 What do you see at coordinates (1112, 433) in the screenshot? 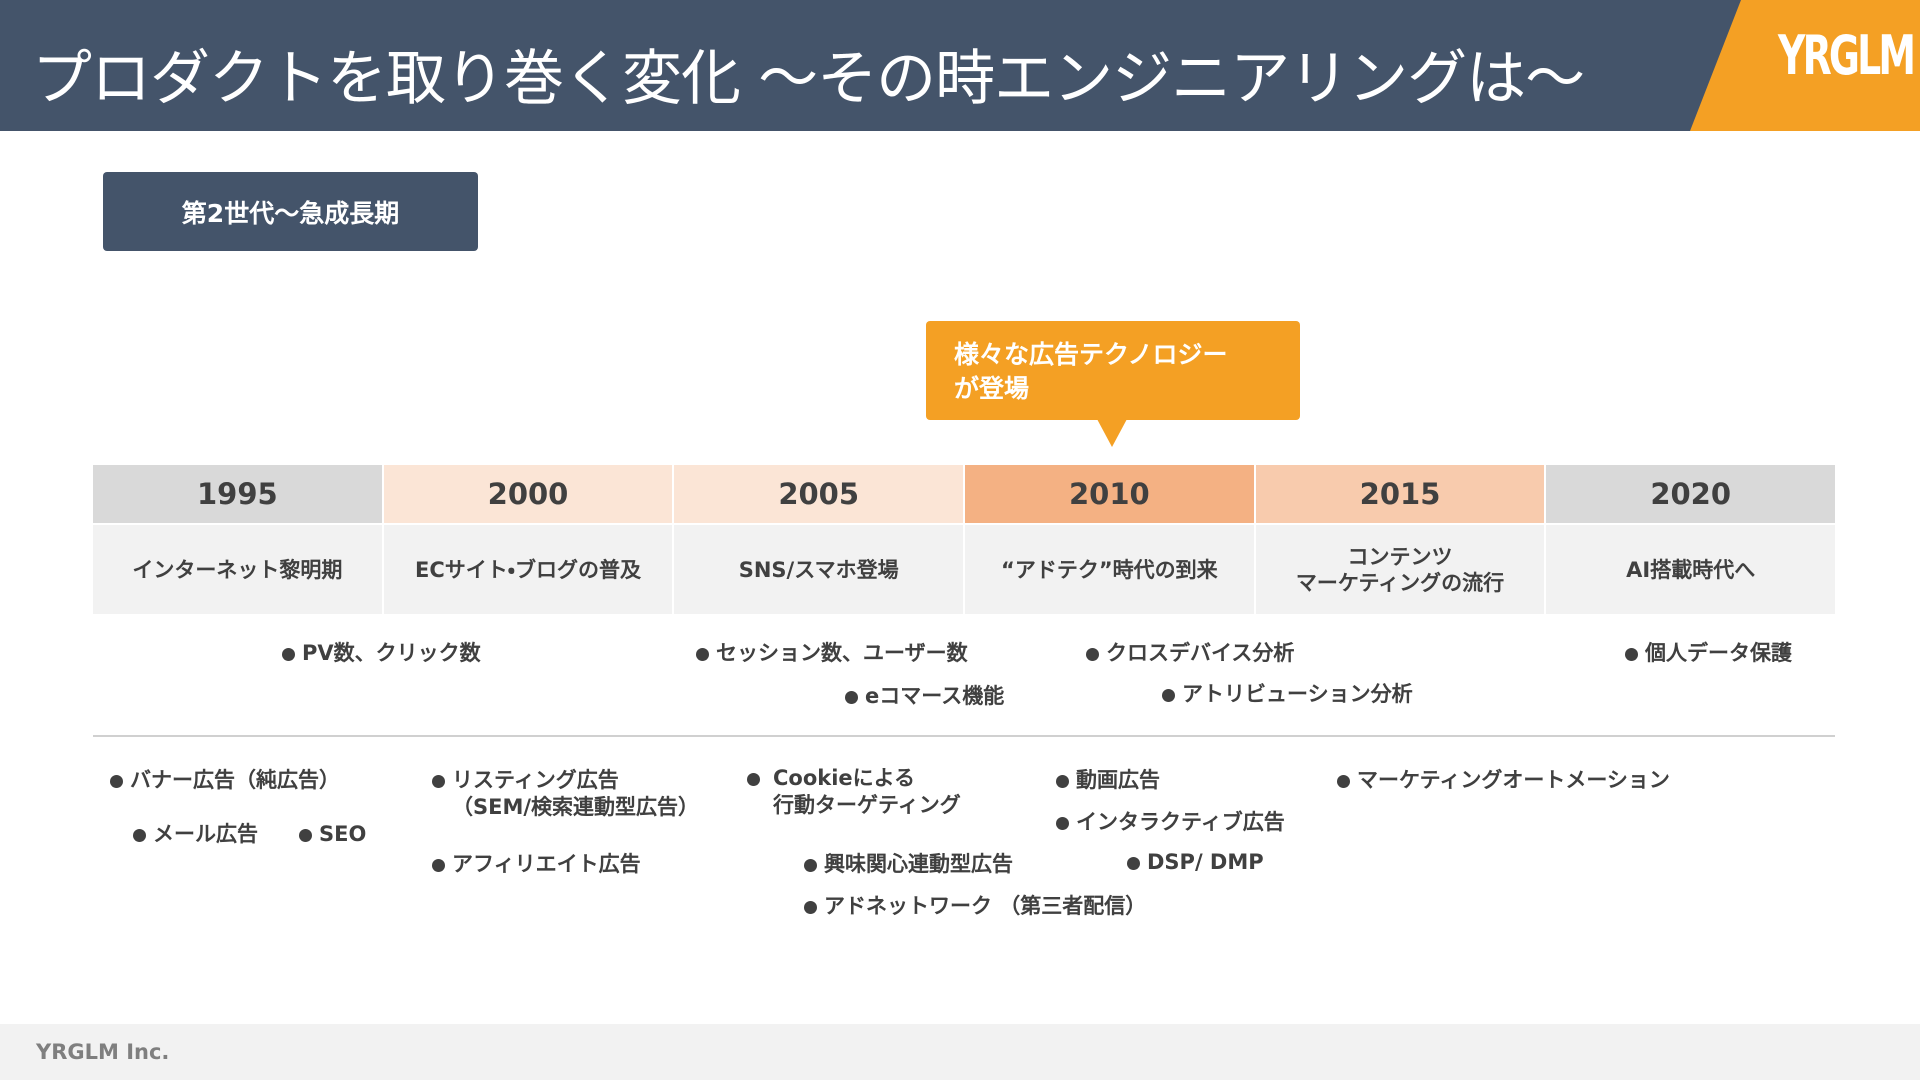
I see `callout-pointer` at bounding box center [1112, 433].